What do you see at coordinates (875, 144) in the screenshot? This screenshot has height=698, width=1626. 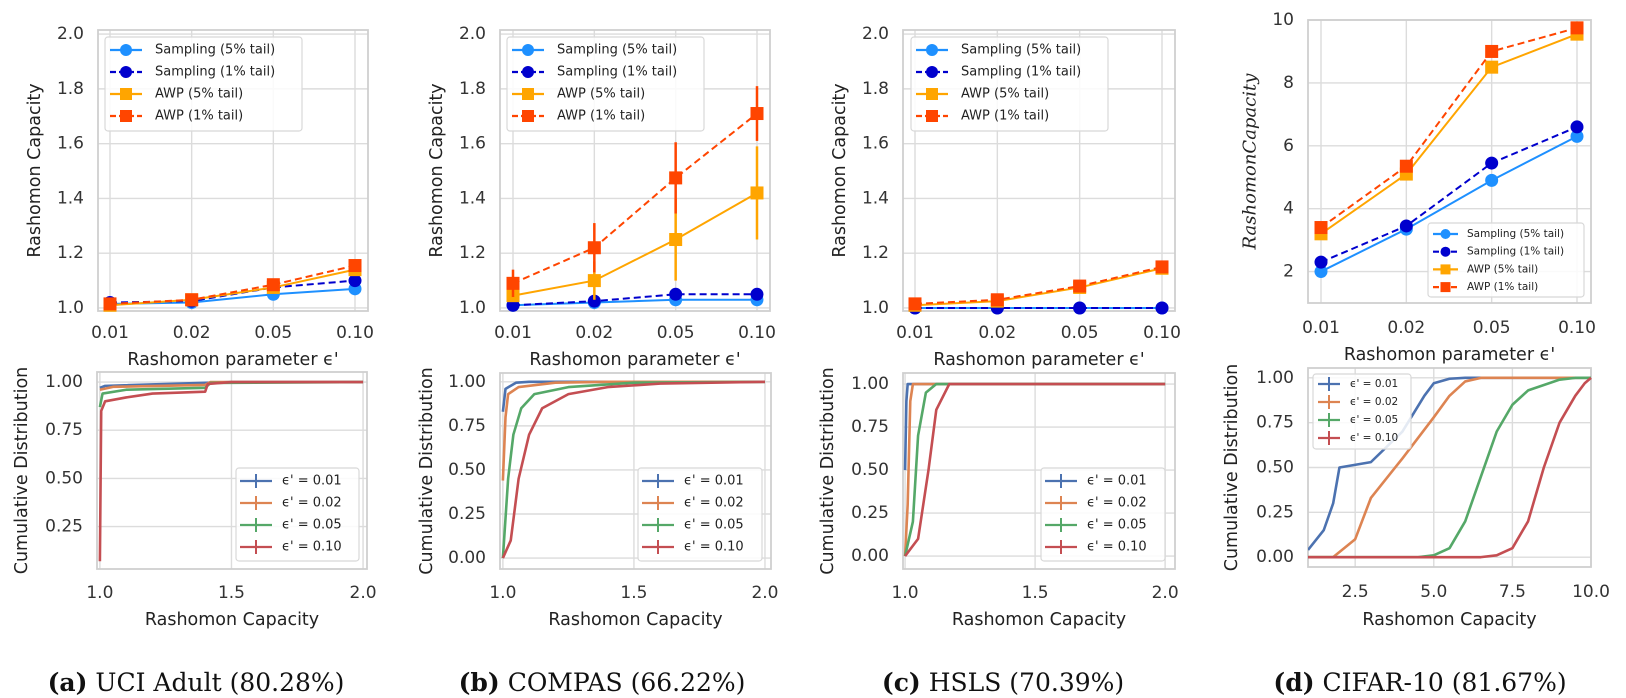 I see `y-tick-label: 1.6` at bounding box center [875, 144].